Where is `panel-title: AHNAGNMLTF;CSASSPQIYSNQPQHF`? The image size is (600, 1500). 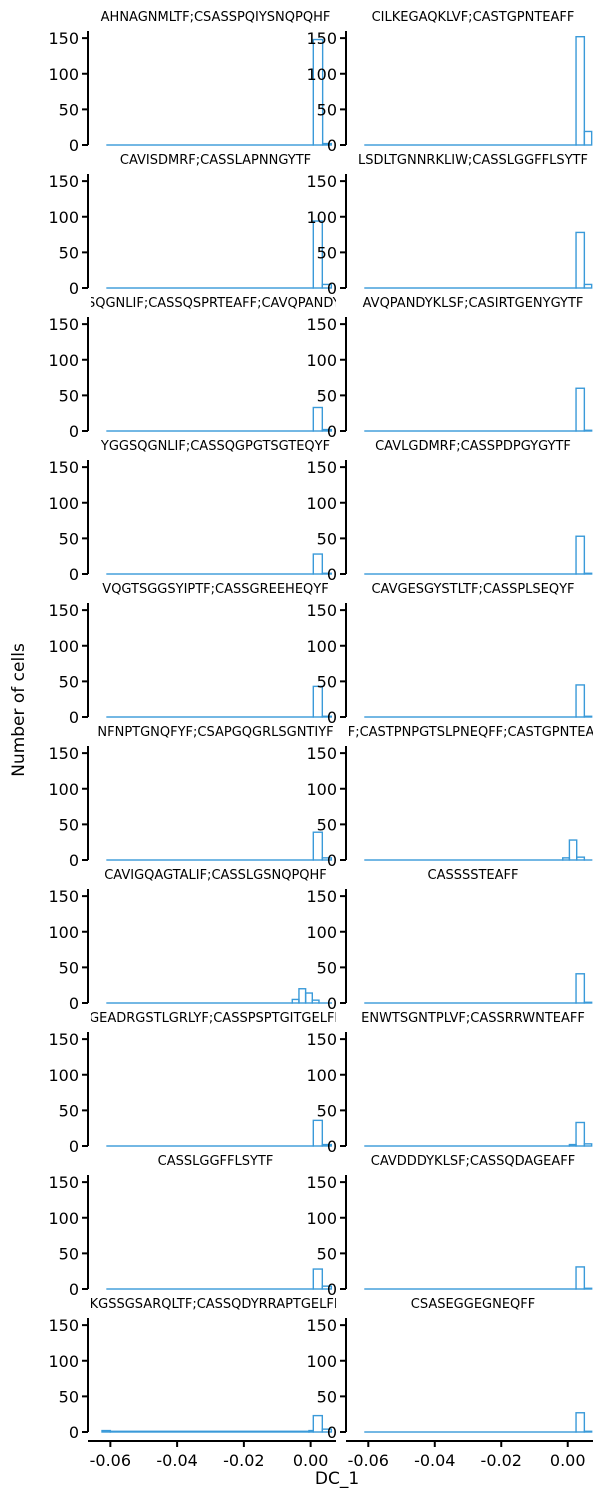
panel-title: AHNAGNMLTF;CSASSPQIYSNQPQHF is located at coordinates (216, 17).